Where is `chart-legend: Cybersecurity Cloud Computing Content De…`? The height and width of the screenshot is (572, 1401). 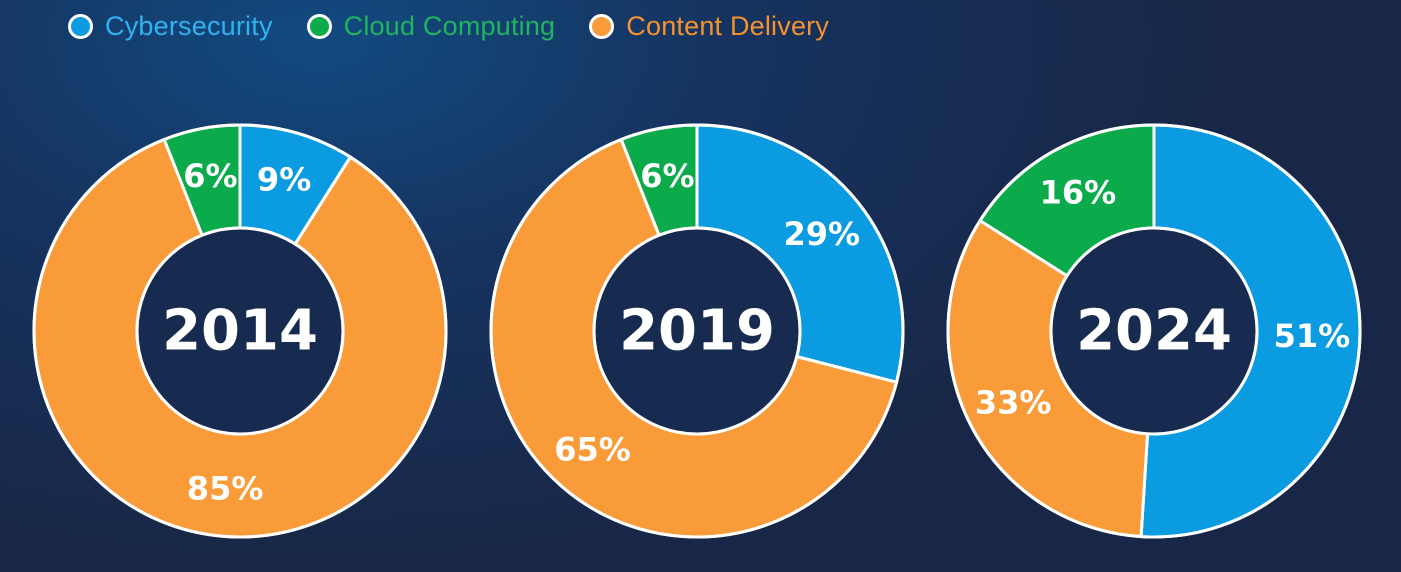
chart-legend: Cybersecurity Cloud Computing Content De… is located at coordinates (448, 26).